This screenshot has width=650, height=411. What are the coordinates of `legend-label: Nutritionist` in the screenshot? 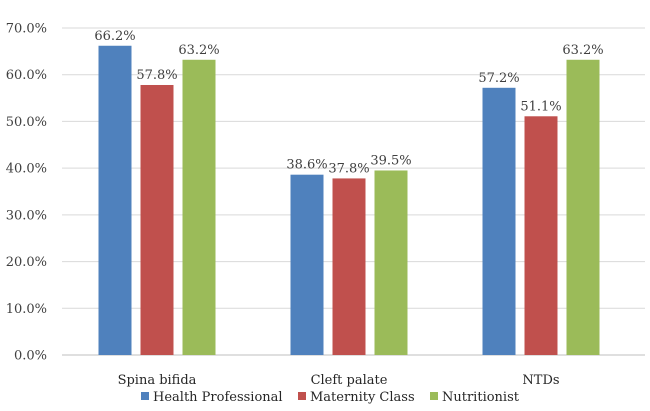 It's located at (481, 397).